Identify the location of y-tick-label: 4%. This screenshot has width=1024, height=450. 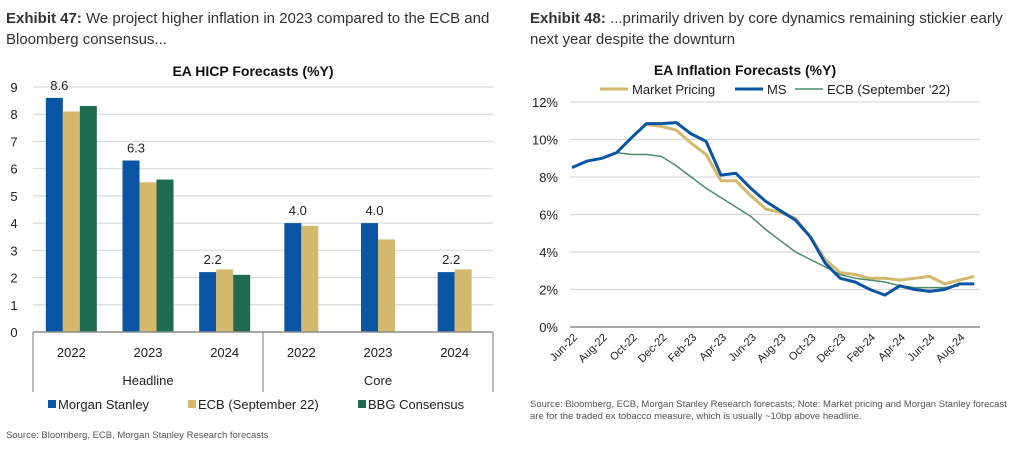
(548, 252).